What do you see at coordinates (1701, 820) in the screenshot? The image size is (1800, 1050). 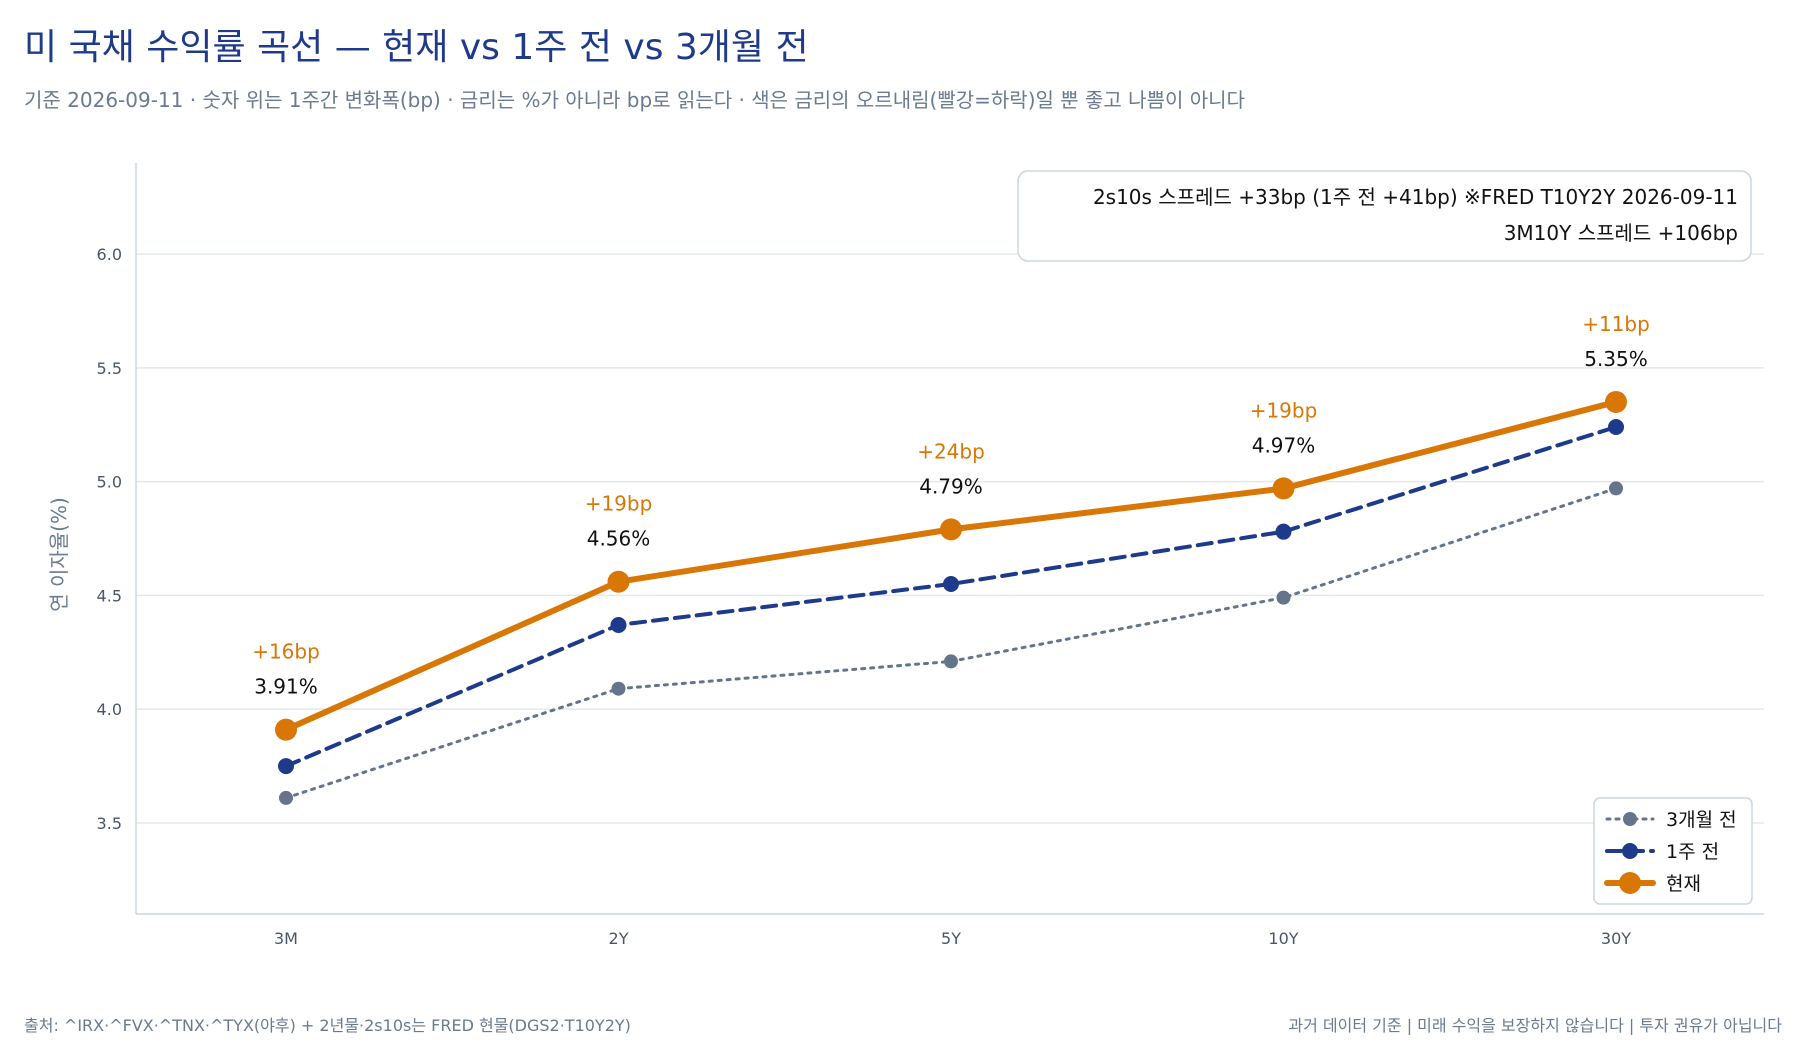 I see `legend-label: 3개월 전` at bounding box center [1701, 820].